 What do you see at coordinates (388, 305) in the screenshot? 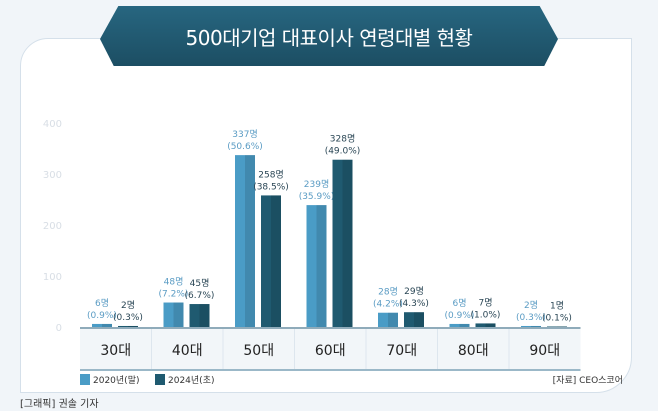
I see `data-label-percent: (4.2%)` at bounding box center [388, 305].